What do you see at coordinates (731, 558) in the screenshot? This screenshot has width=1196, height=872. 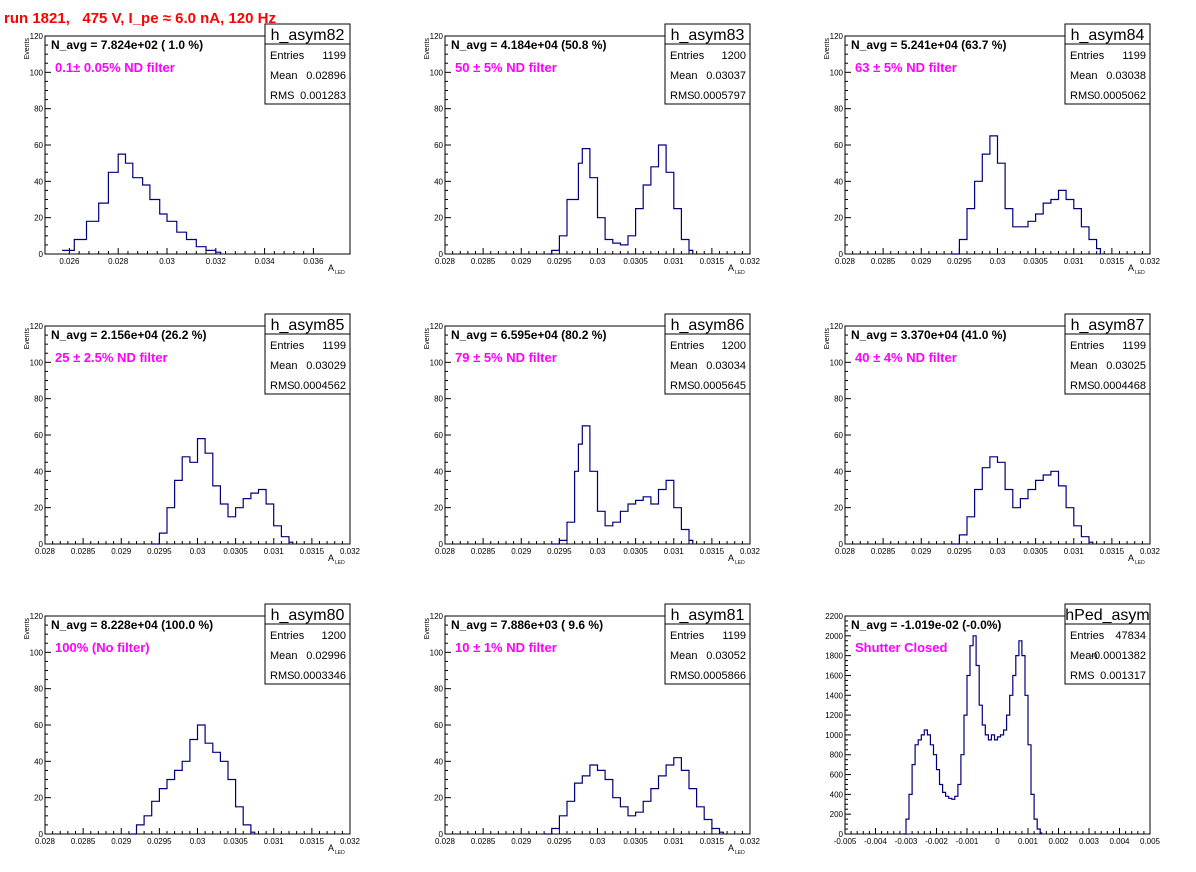 I see `x-axis-label: A` at bounding box center [731, 558].